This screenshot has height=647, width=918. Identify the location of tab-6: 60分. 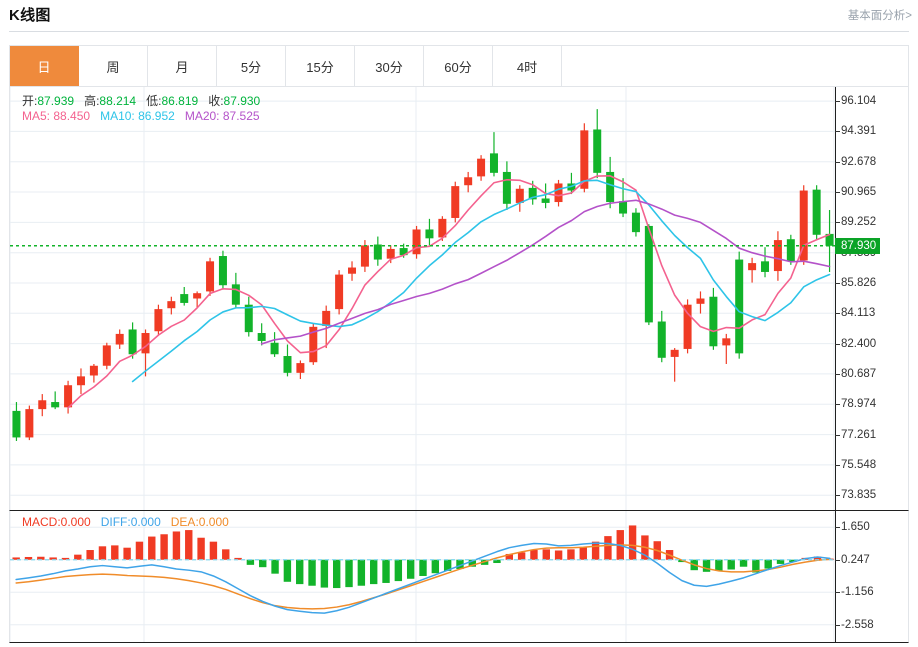
(458, 66).